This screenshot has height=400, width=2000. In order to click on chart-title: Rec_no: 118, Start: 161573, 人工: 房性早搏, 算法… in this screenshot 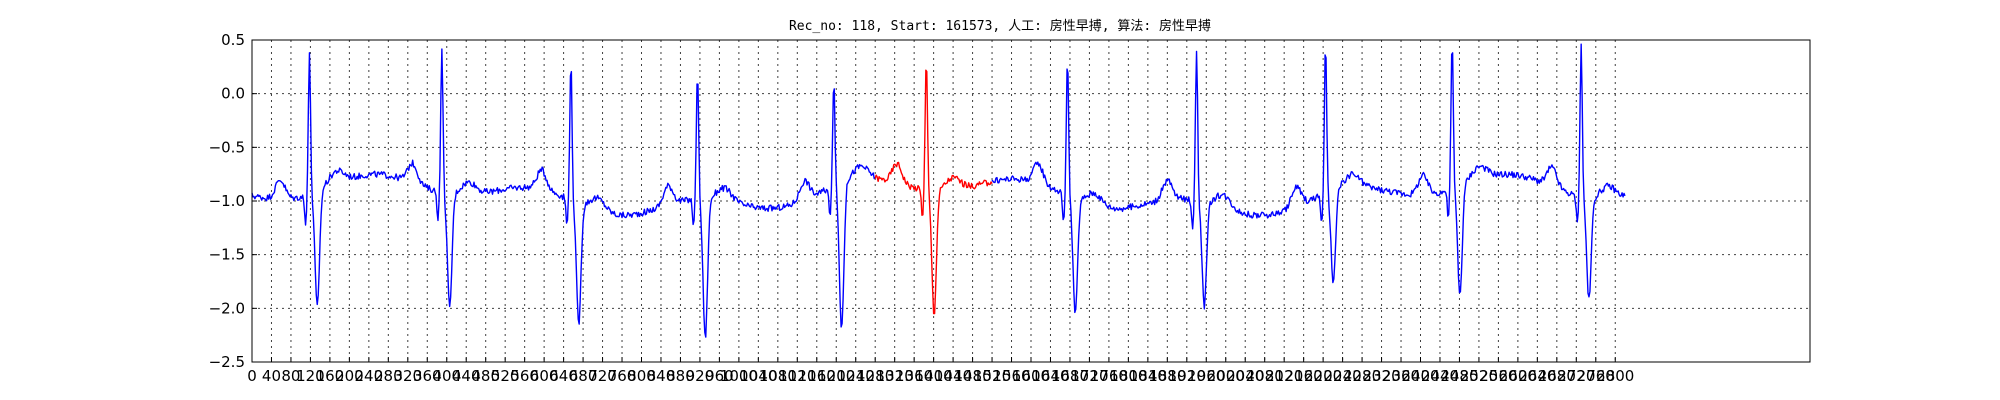, I will do `click(1000, 26)`.